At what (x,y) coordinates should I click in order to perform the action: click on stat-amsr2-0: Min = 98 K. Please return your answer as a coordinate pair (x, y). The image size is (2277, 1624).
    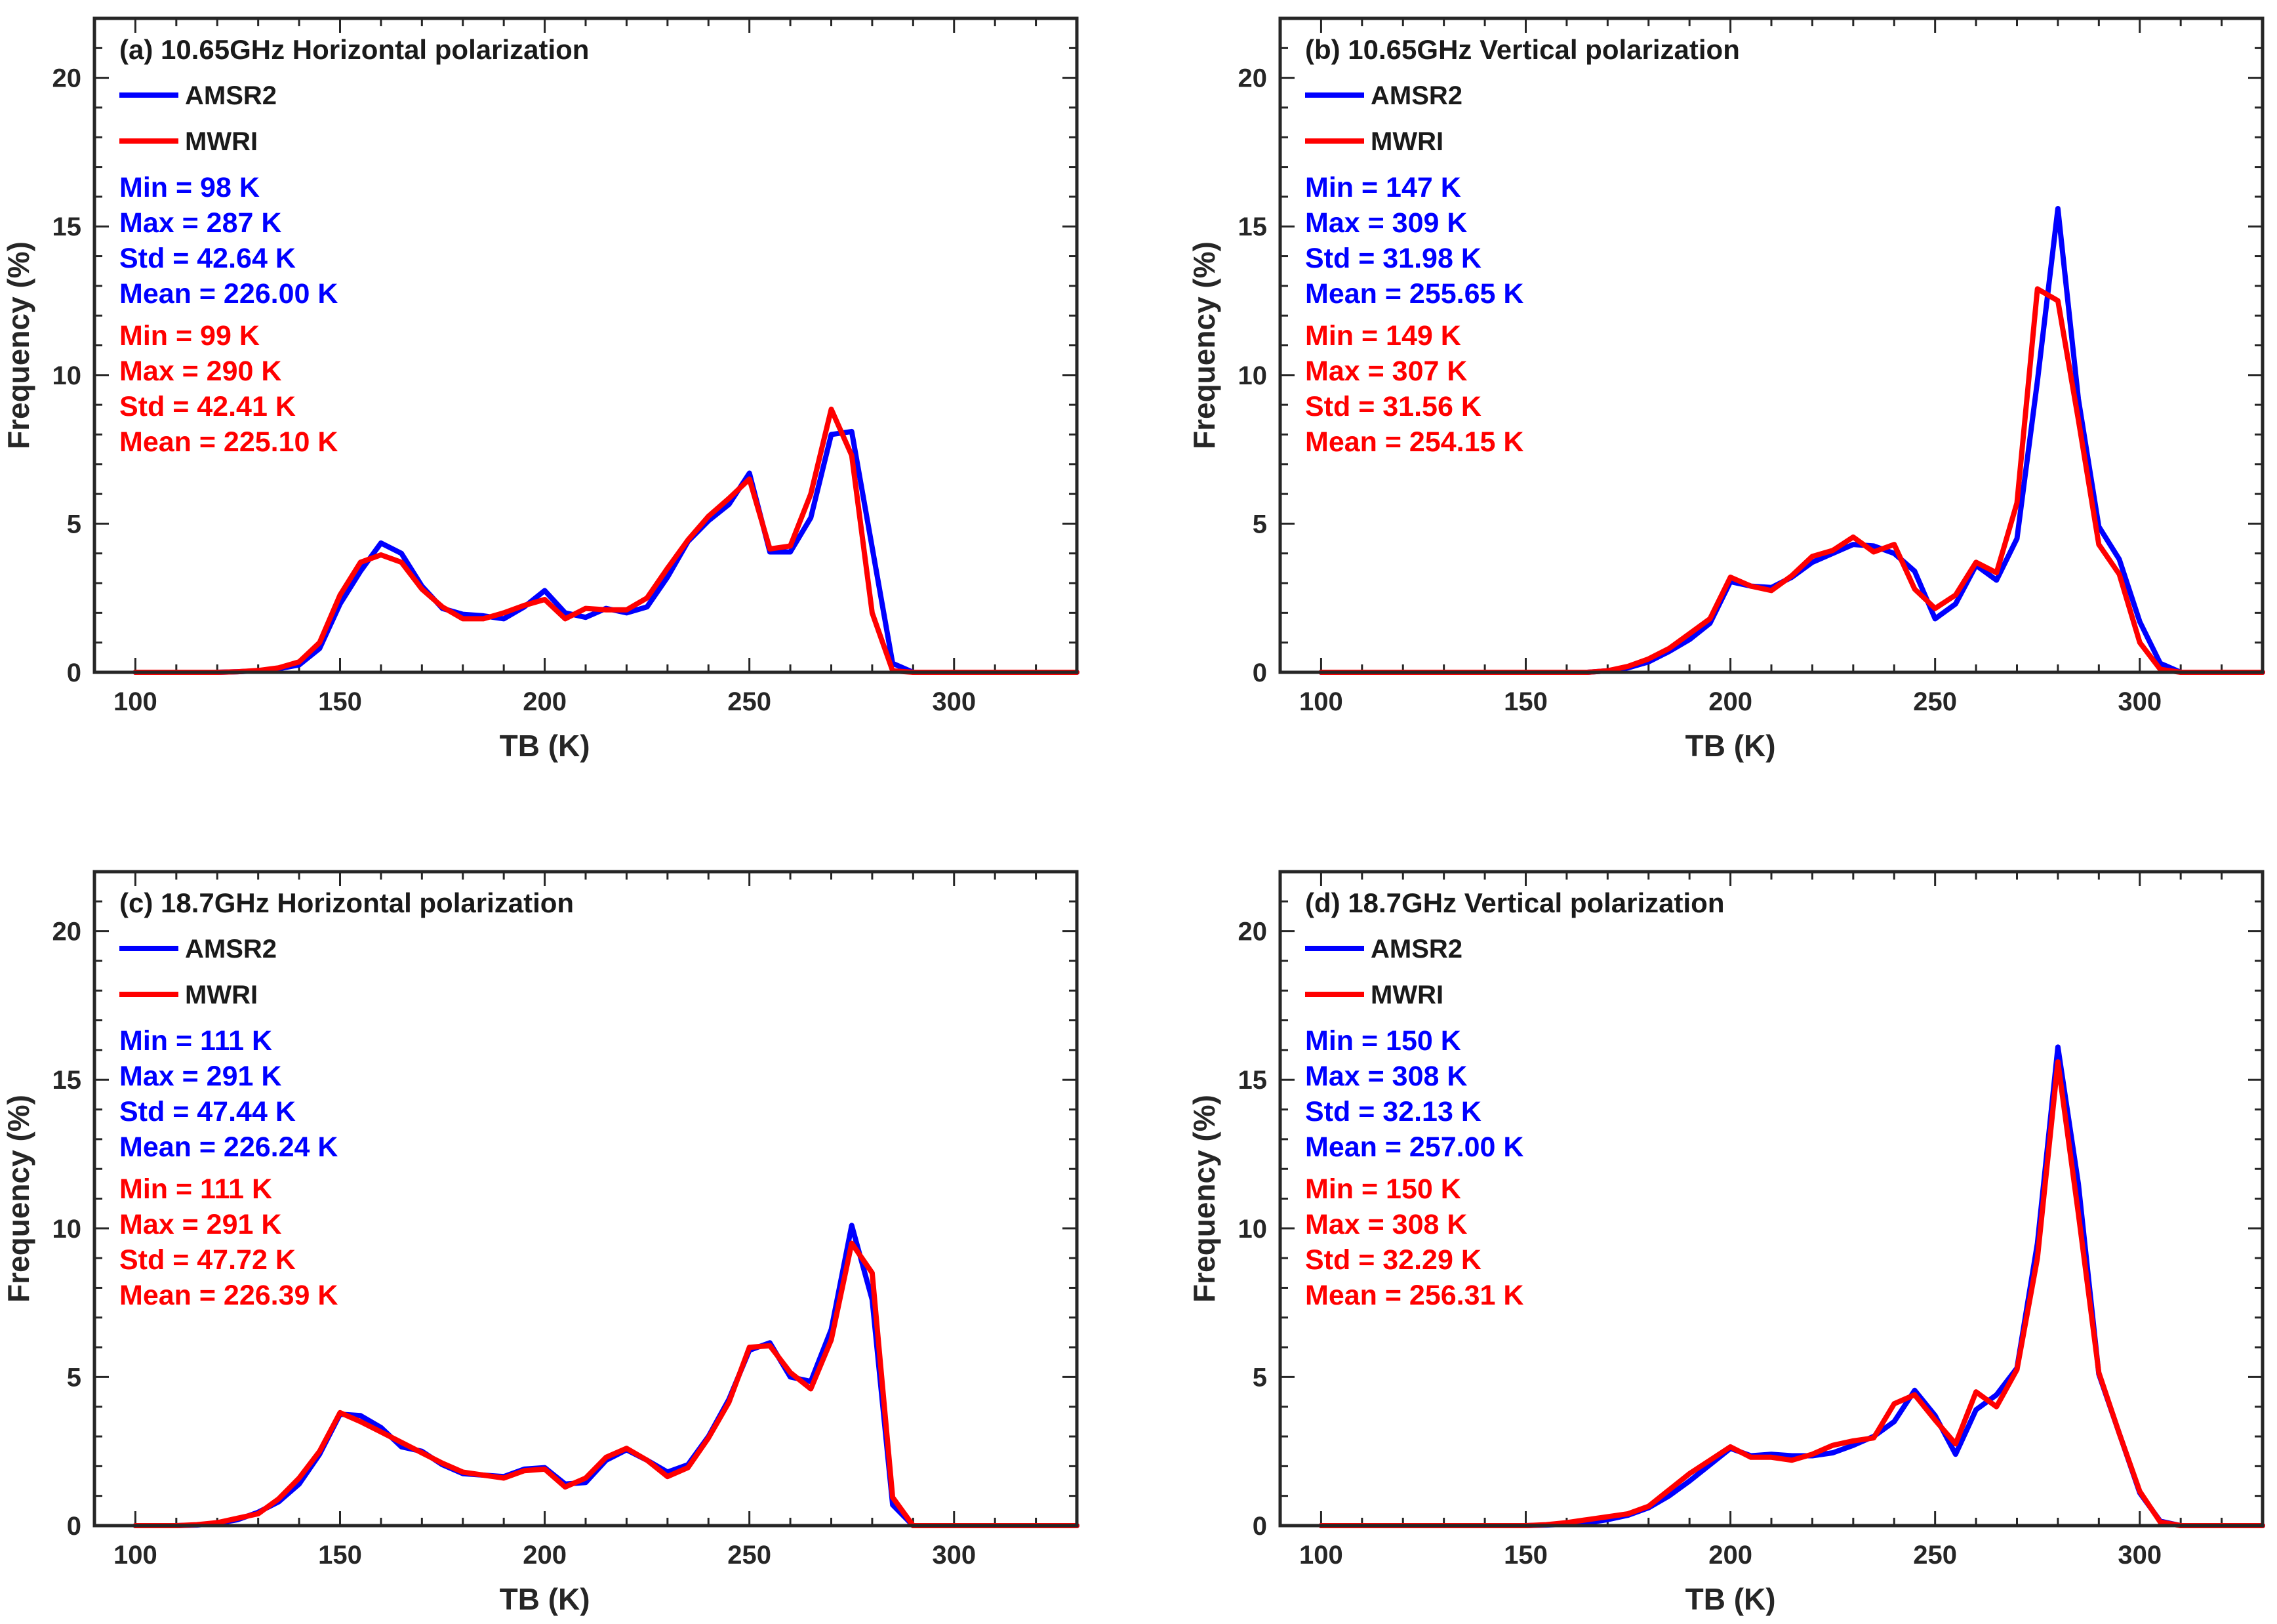
    Looking at the image, I should click on (190, 188).